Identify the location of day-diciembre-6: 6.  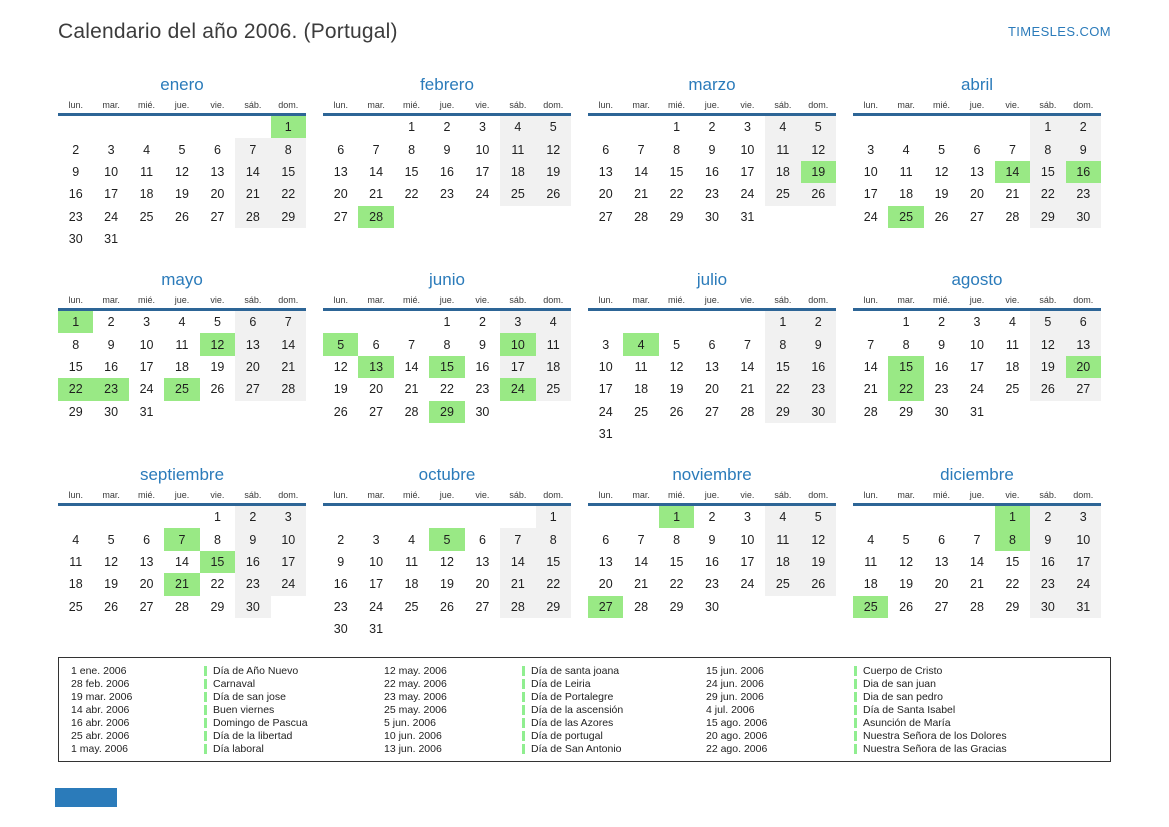
(942, 539).